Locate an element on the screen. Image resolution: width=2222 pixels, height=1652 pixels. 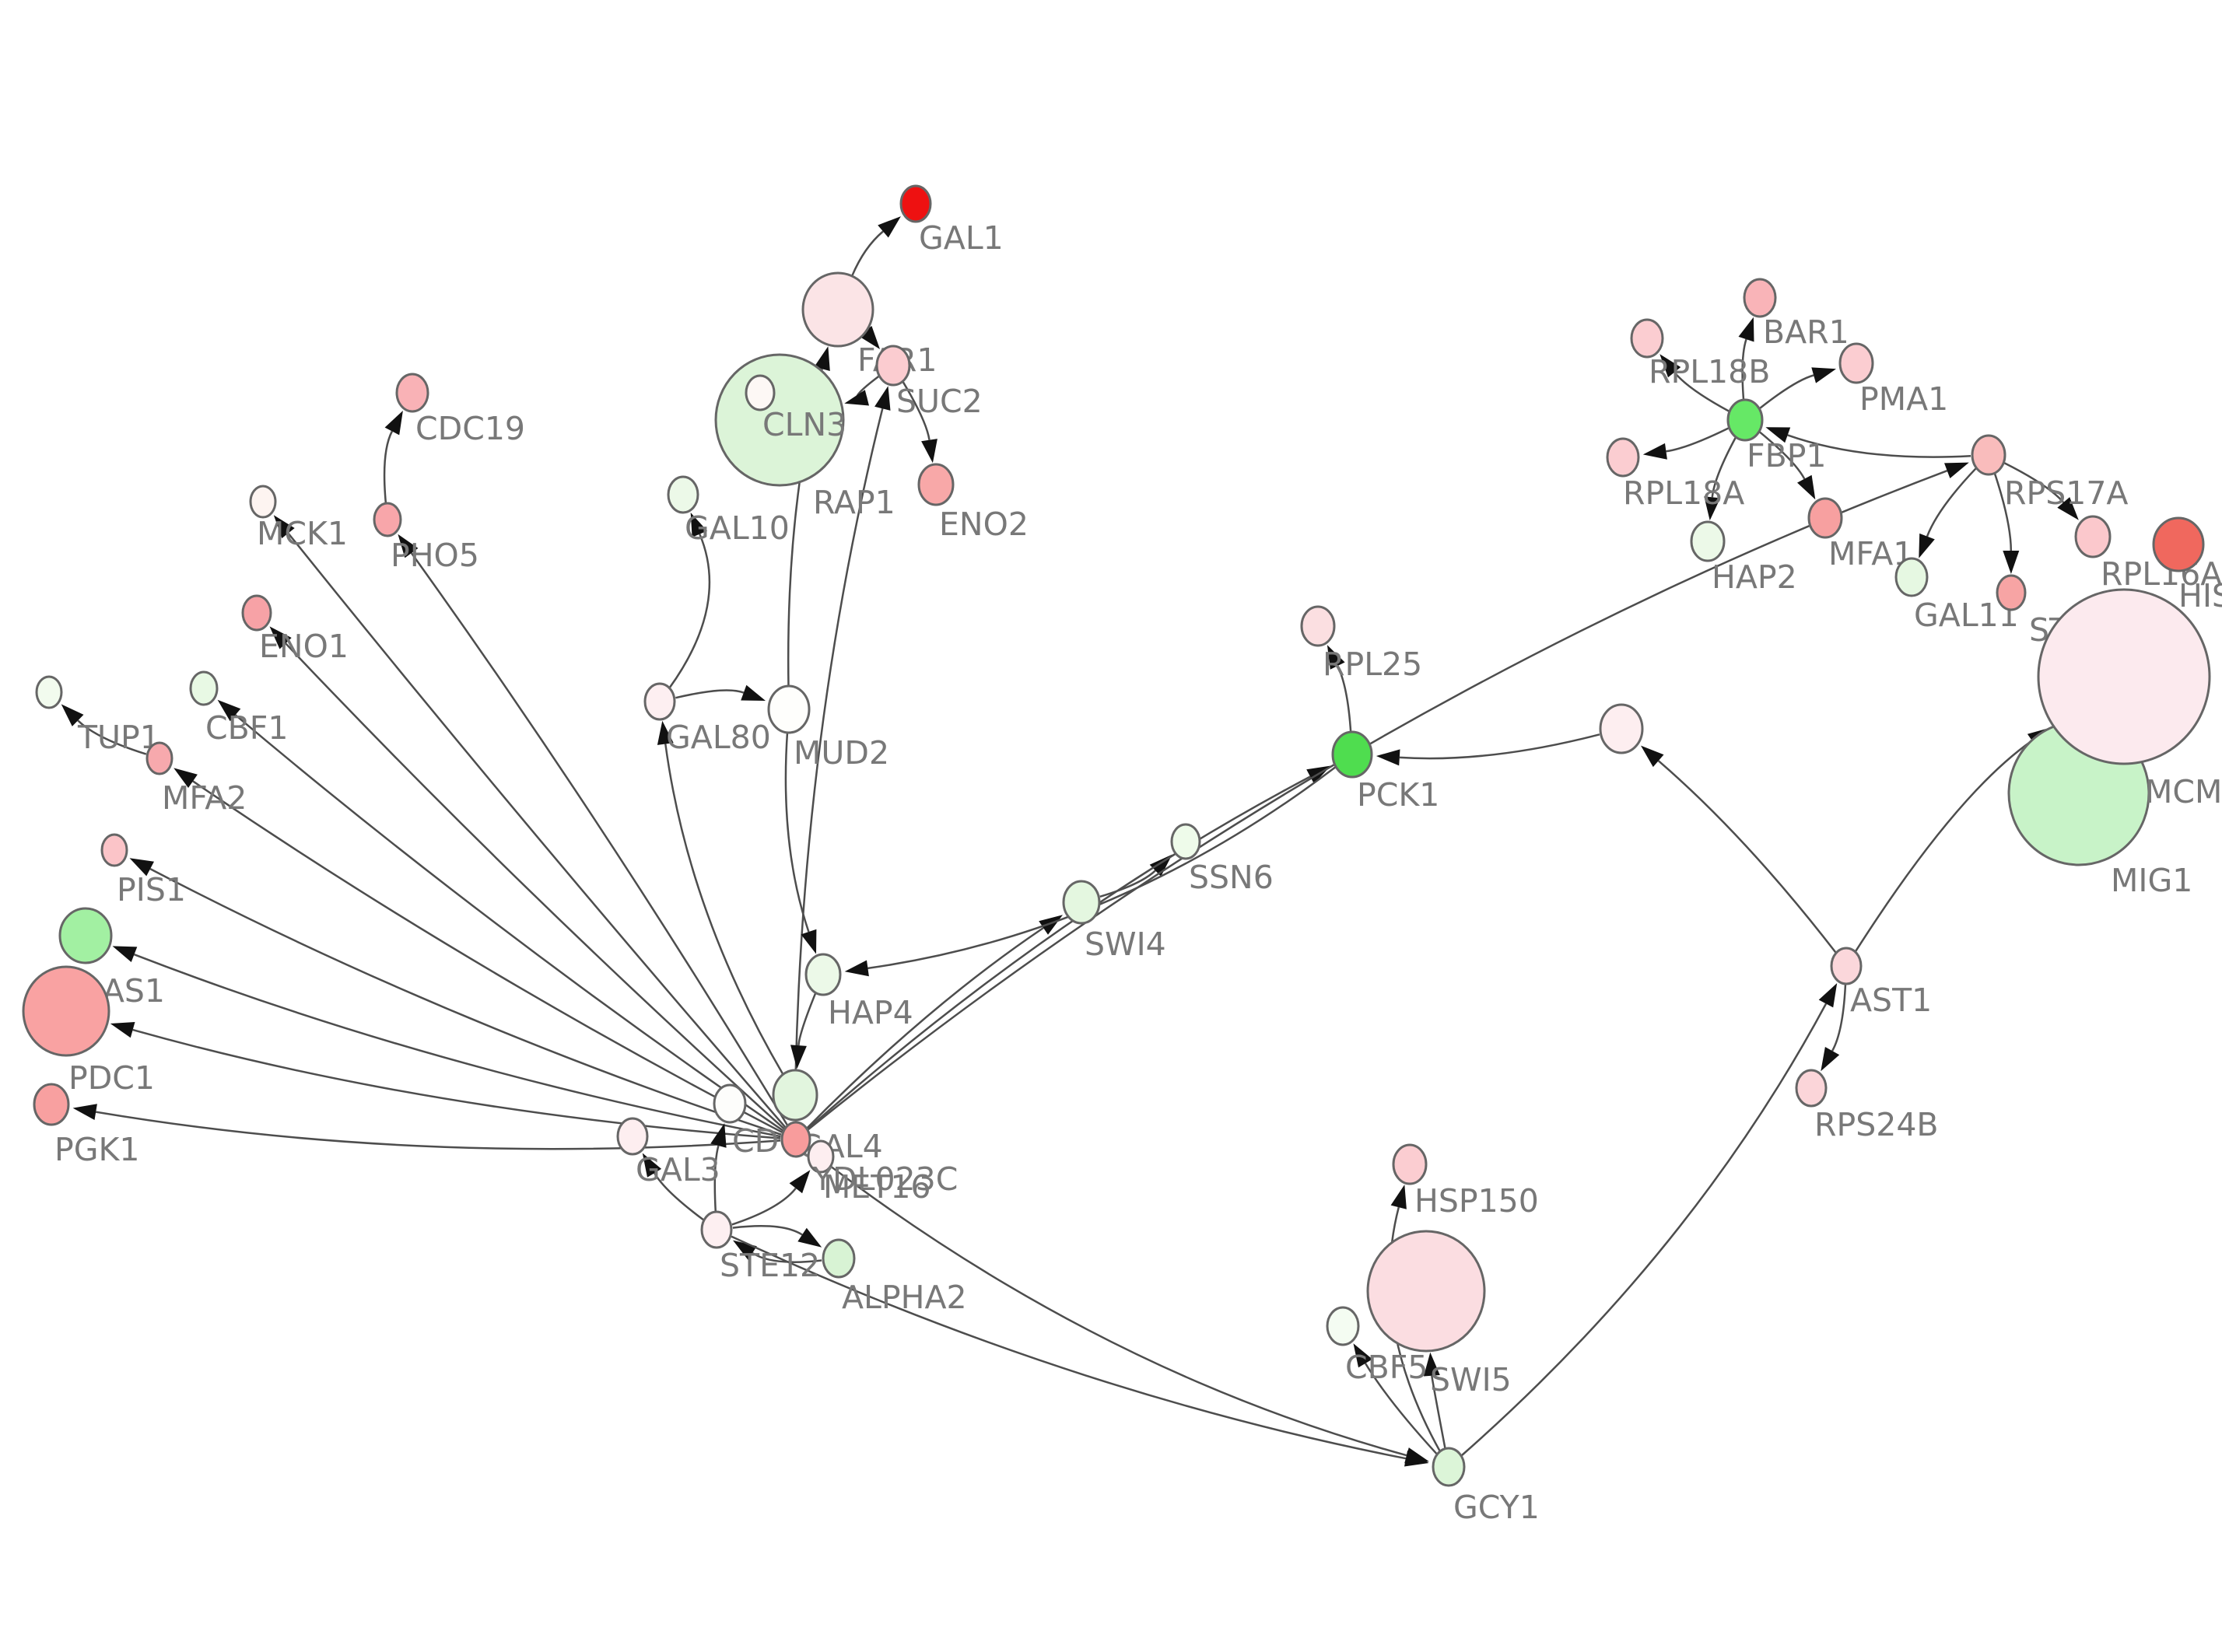
edge-AST1-MCM1 is located at coordinates (1943, 846).